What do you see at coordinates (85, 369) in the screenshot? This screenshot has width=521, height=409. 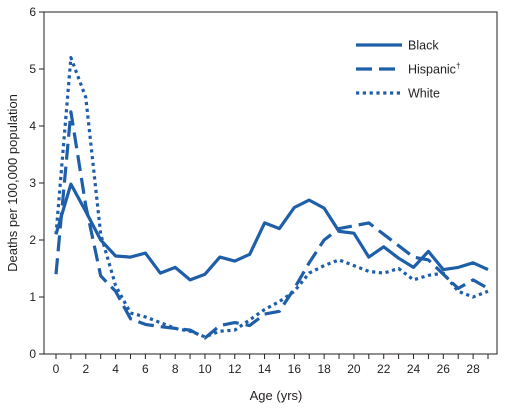 I see `x-tick-label: 2` at bounding box center [85, 369].